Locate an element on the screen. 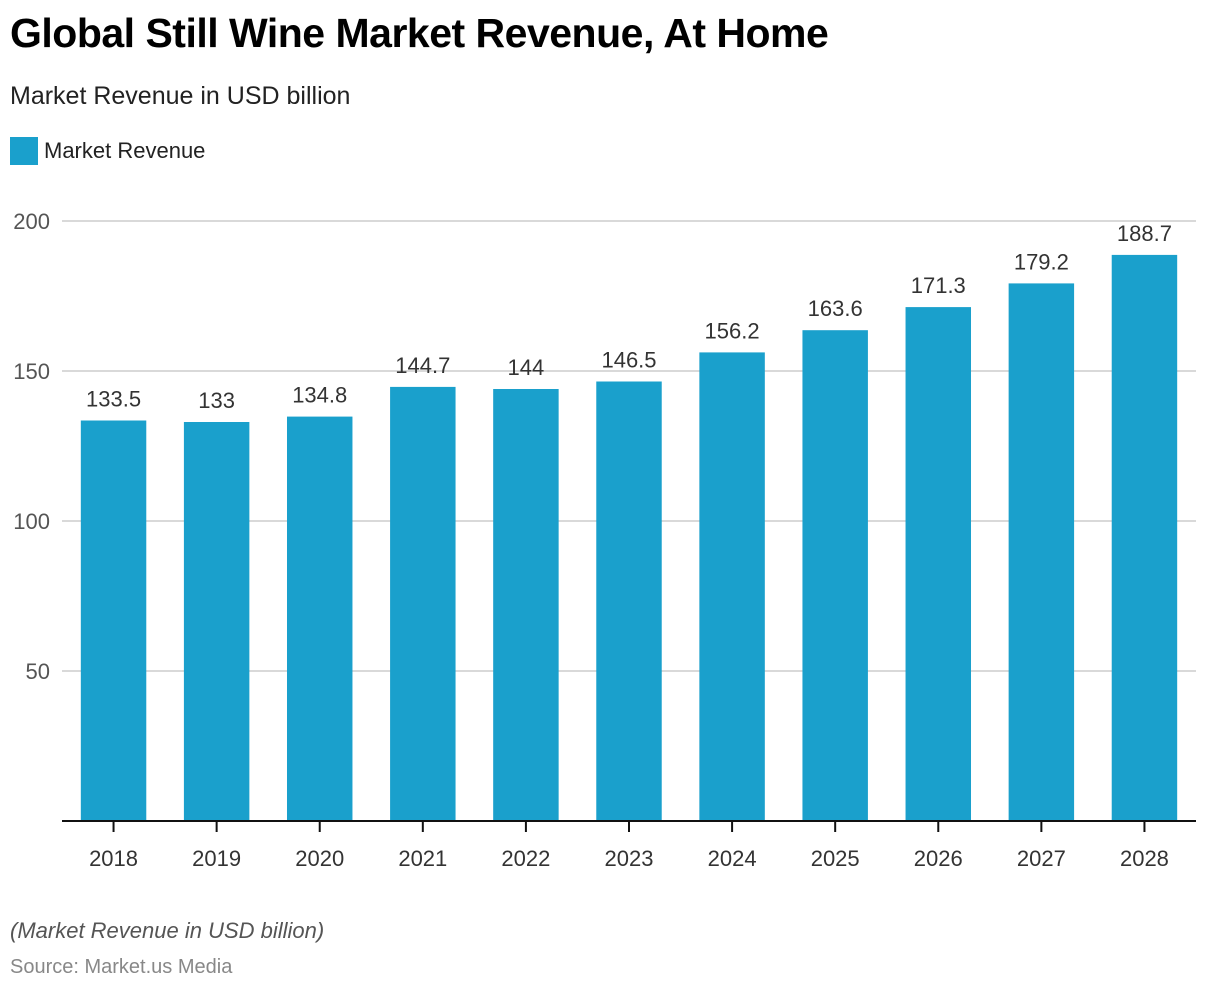 This screenshot has height=994, width=1220. y-tick-label: 200 is located at coordinates (31, 221).